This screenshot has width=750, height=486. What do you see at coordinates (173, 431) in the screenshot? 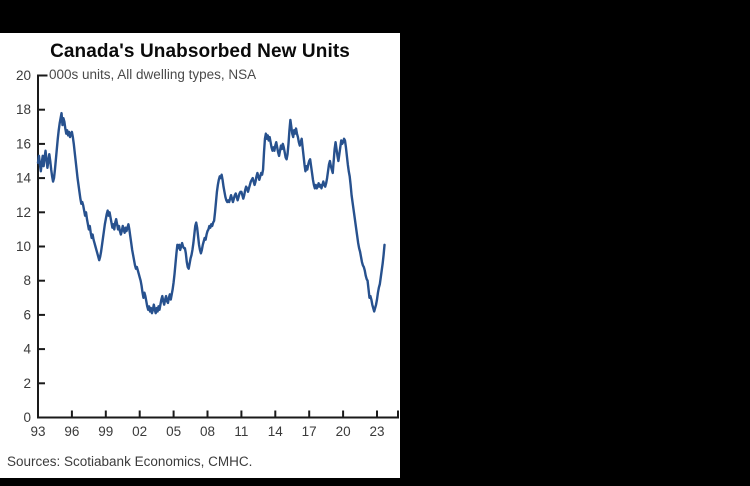
I see `x-tick-label: 05` at bounding box center [173, 431].